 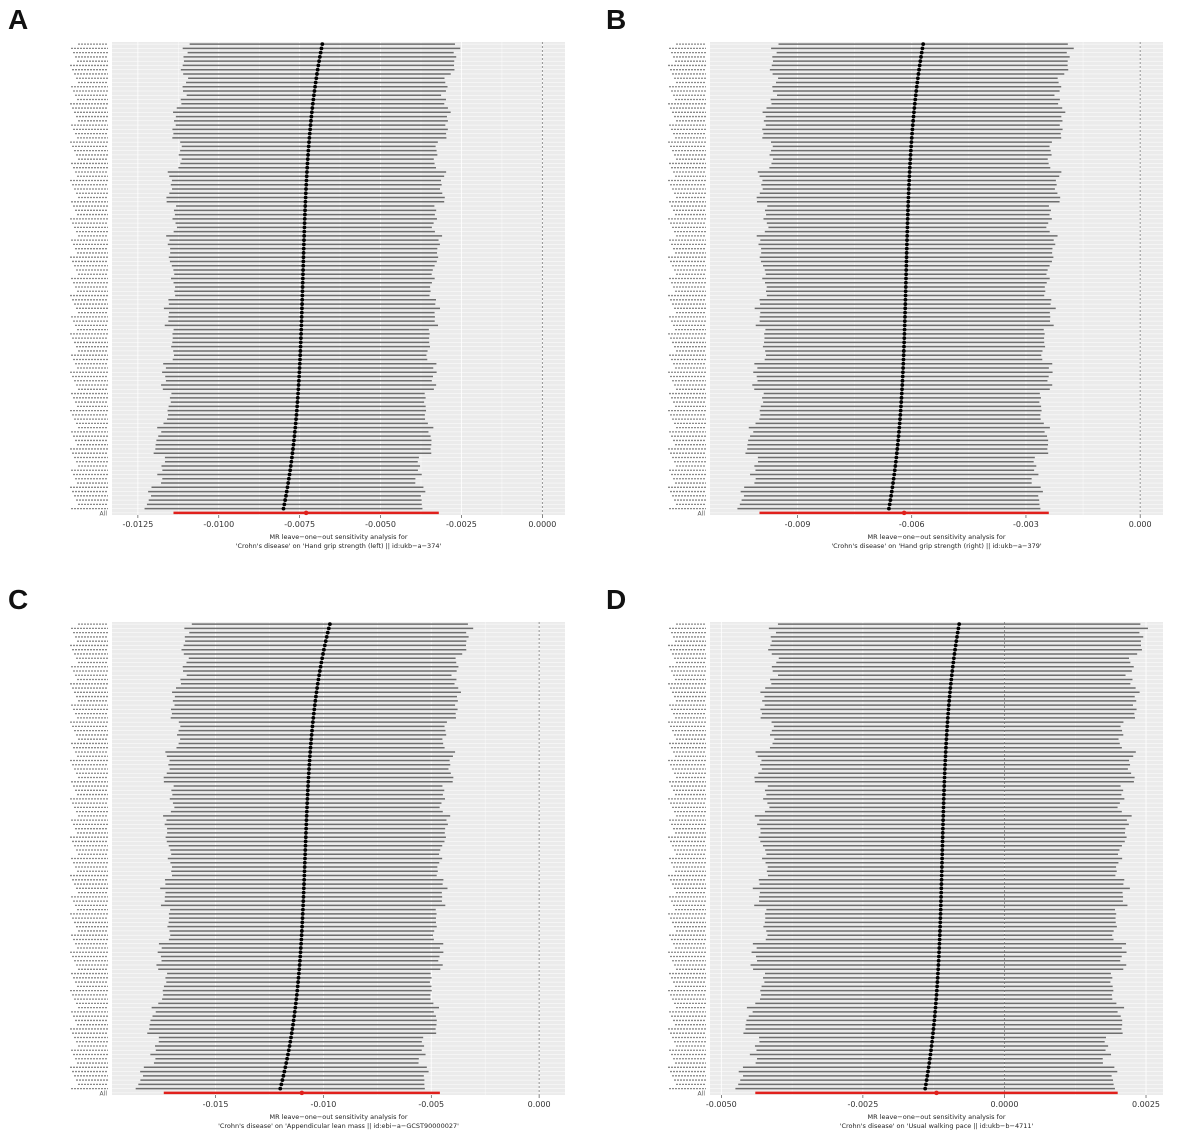 I want to click on x-tick-label: -0.0025, so click(x=461, y=524).